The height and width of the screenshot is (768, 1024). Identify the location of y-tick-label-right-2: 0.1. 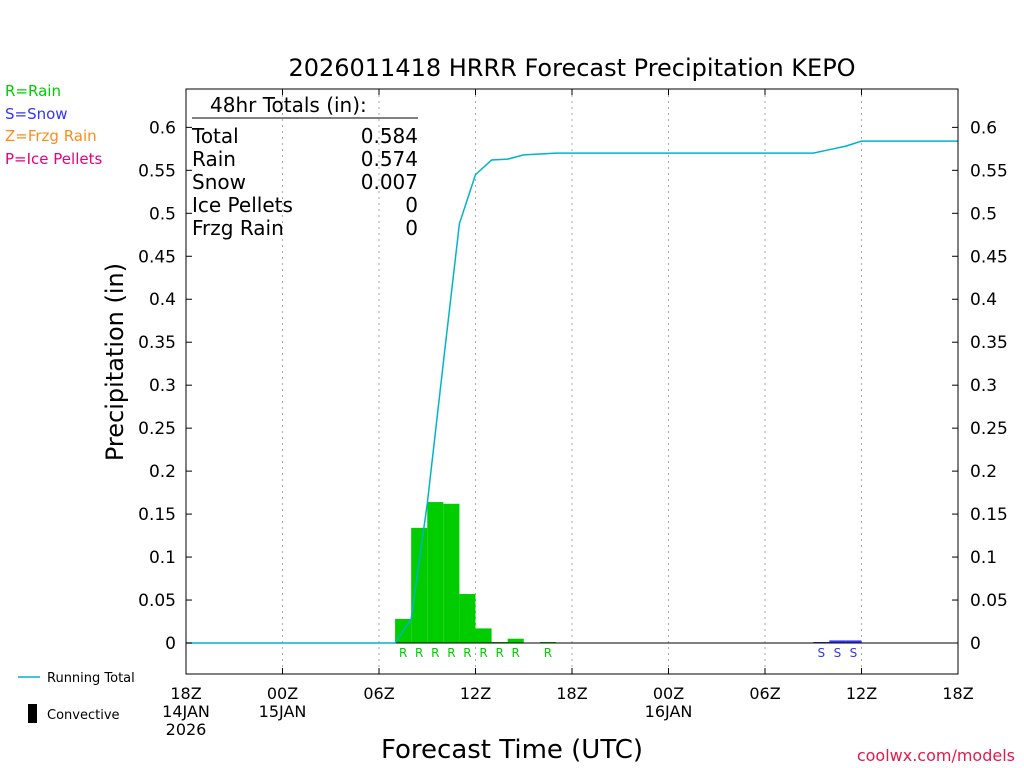
(983, 558).